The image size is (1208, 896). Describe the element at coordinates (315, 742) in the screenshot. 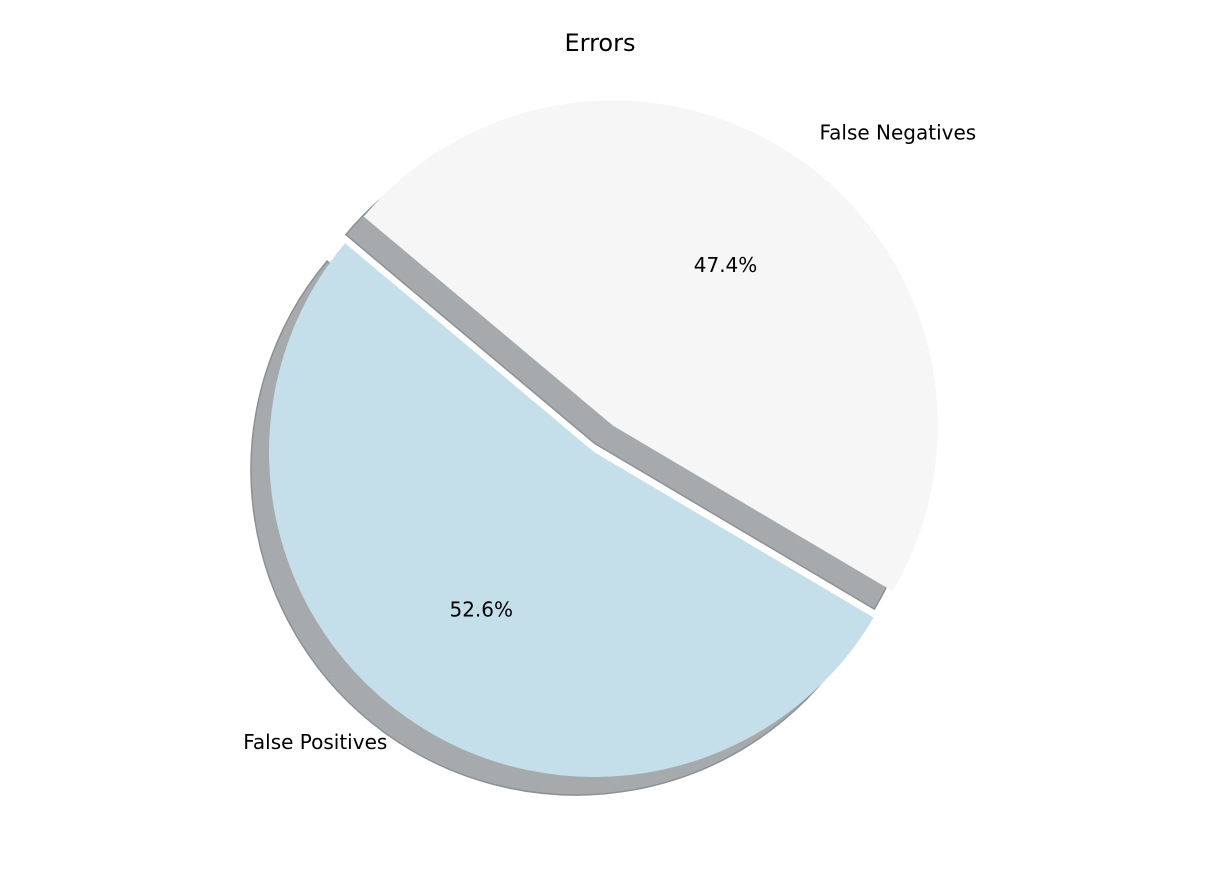

I see `slice-label-false-positives: False Positives` at that location.